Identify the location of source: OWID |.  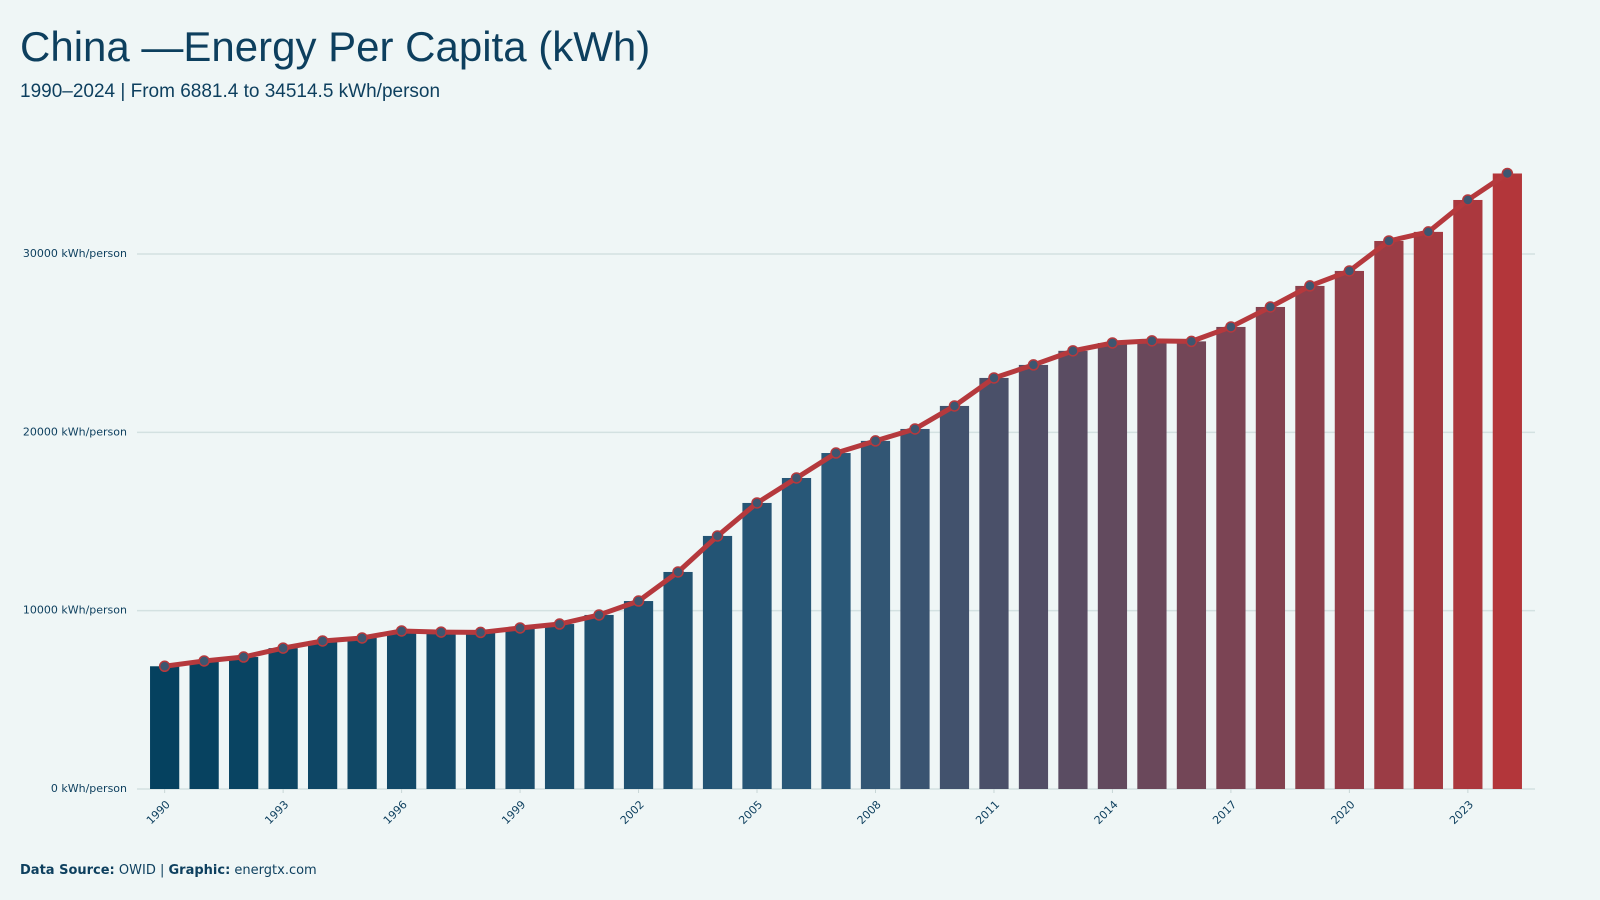
(141, 870).